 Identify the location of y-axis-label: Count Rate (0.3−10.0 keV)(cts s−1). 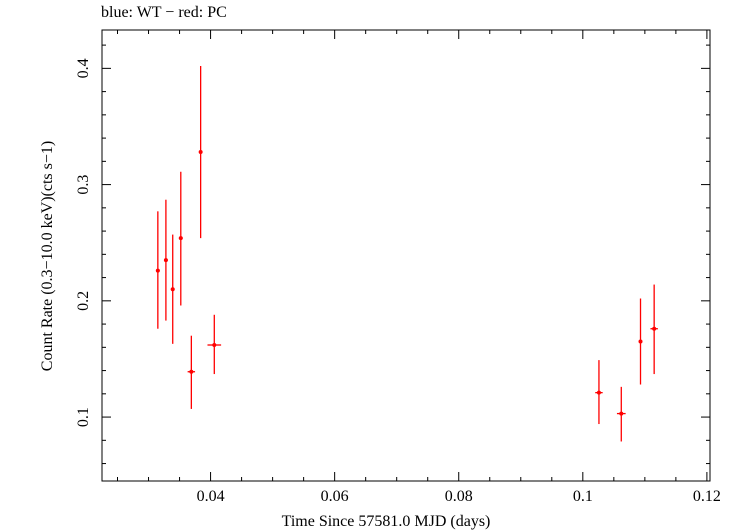
(47, 256).